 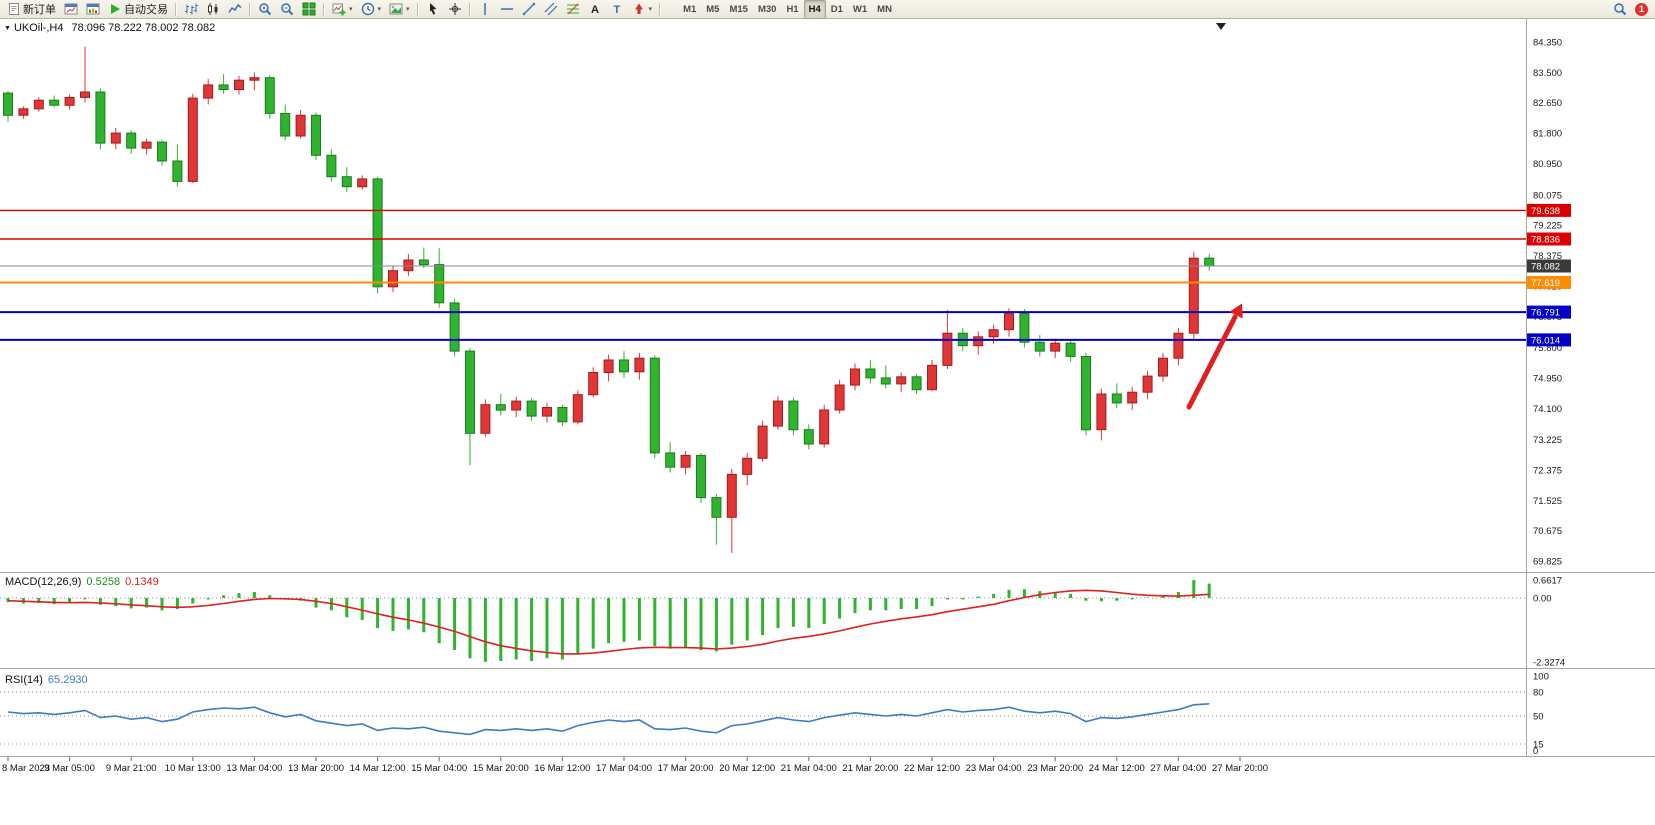 I want to click on auto-trading-button: 自动交易, so click(x=138, y=9).